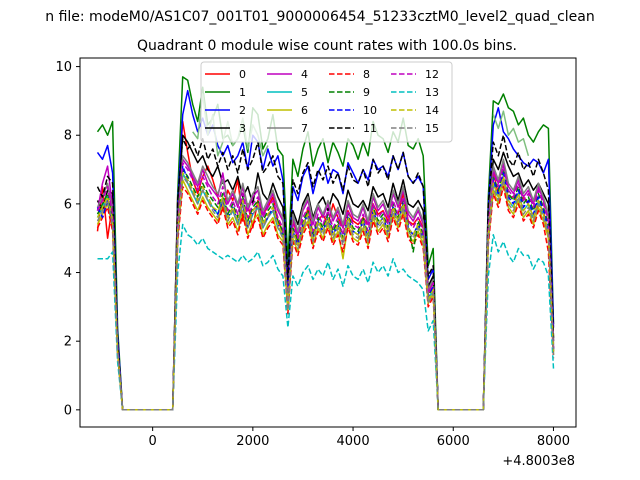 Image resolution: width=640 pixels, height=480 pixels. What do you see at coordinates (68, 204) in the screenshot?
I see `y-tick-label: 6` at bounding box center [68, 204].